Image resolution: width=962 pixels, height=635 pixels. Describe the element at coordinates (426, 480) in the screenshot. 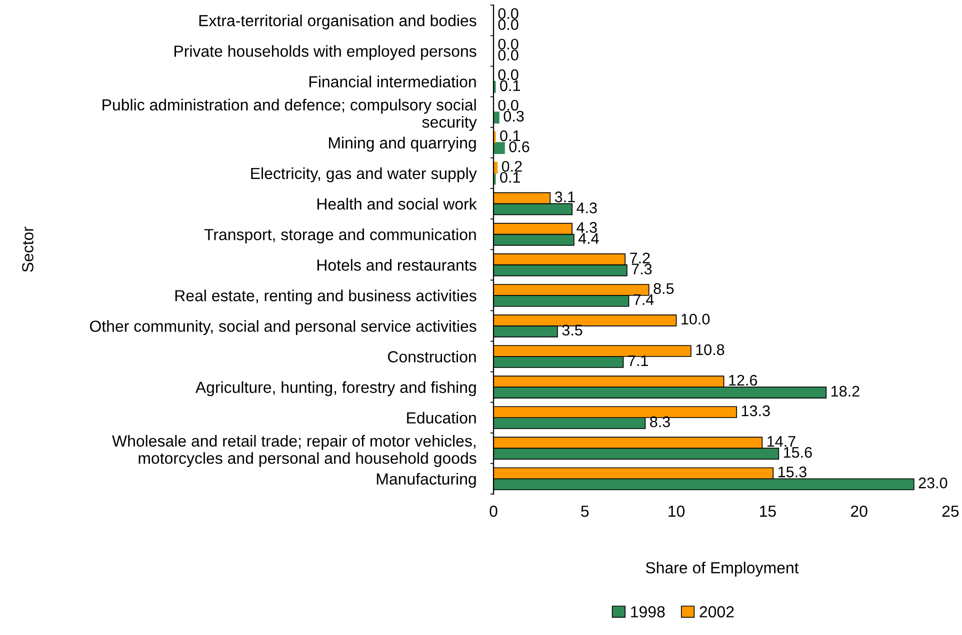

I see `y-tick-label: Manufacturing` at that location.